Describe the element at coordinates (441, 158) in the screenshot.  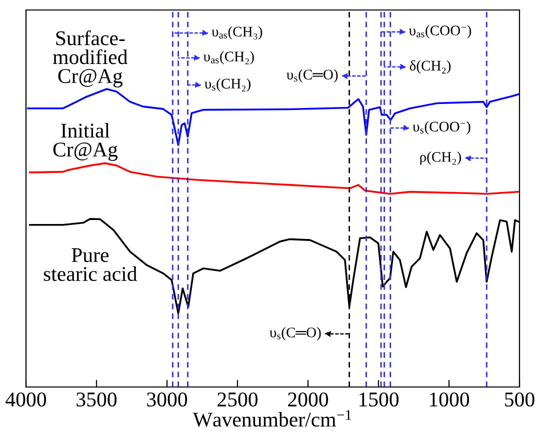
I see `ref-line-label: ρ(CH₂)` at that location.